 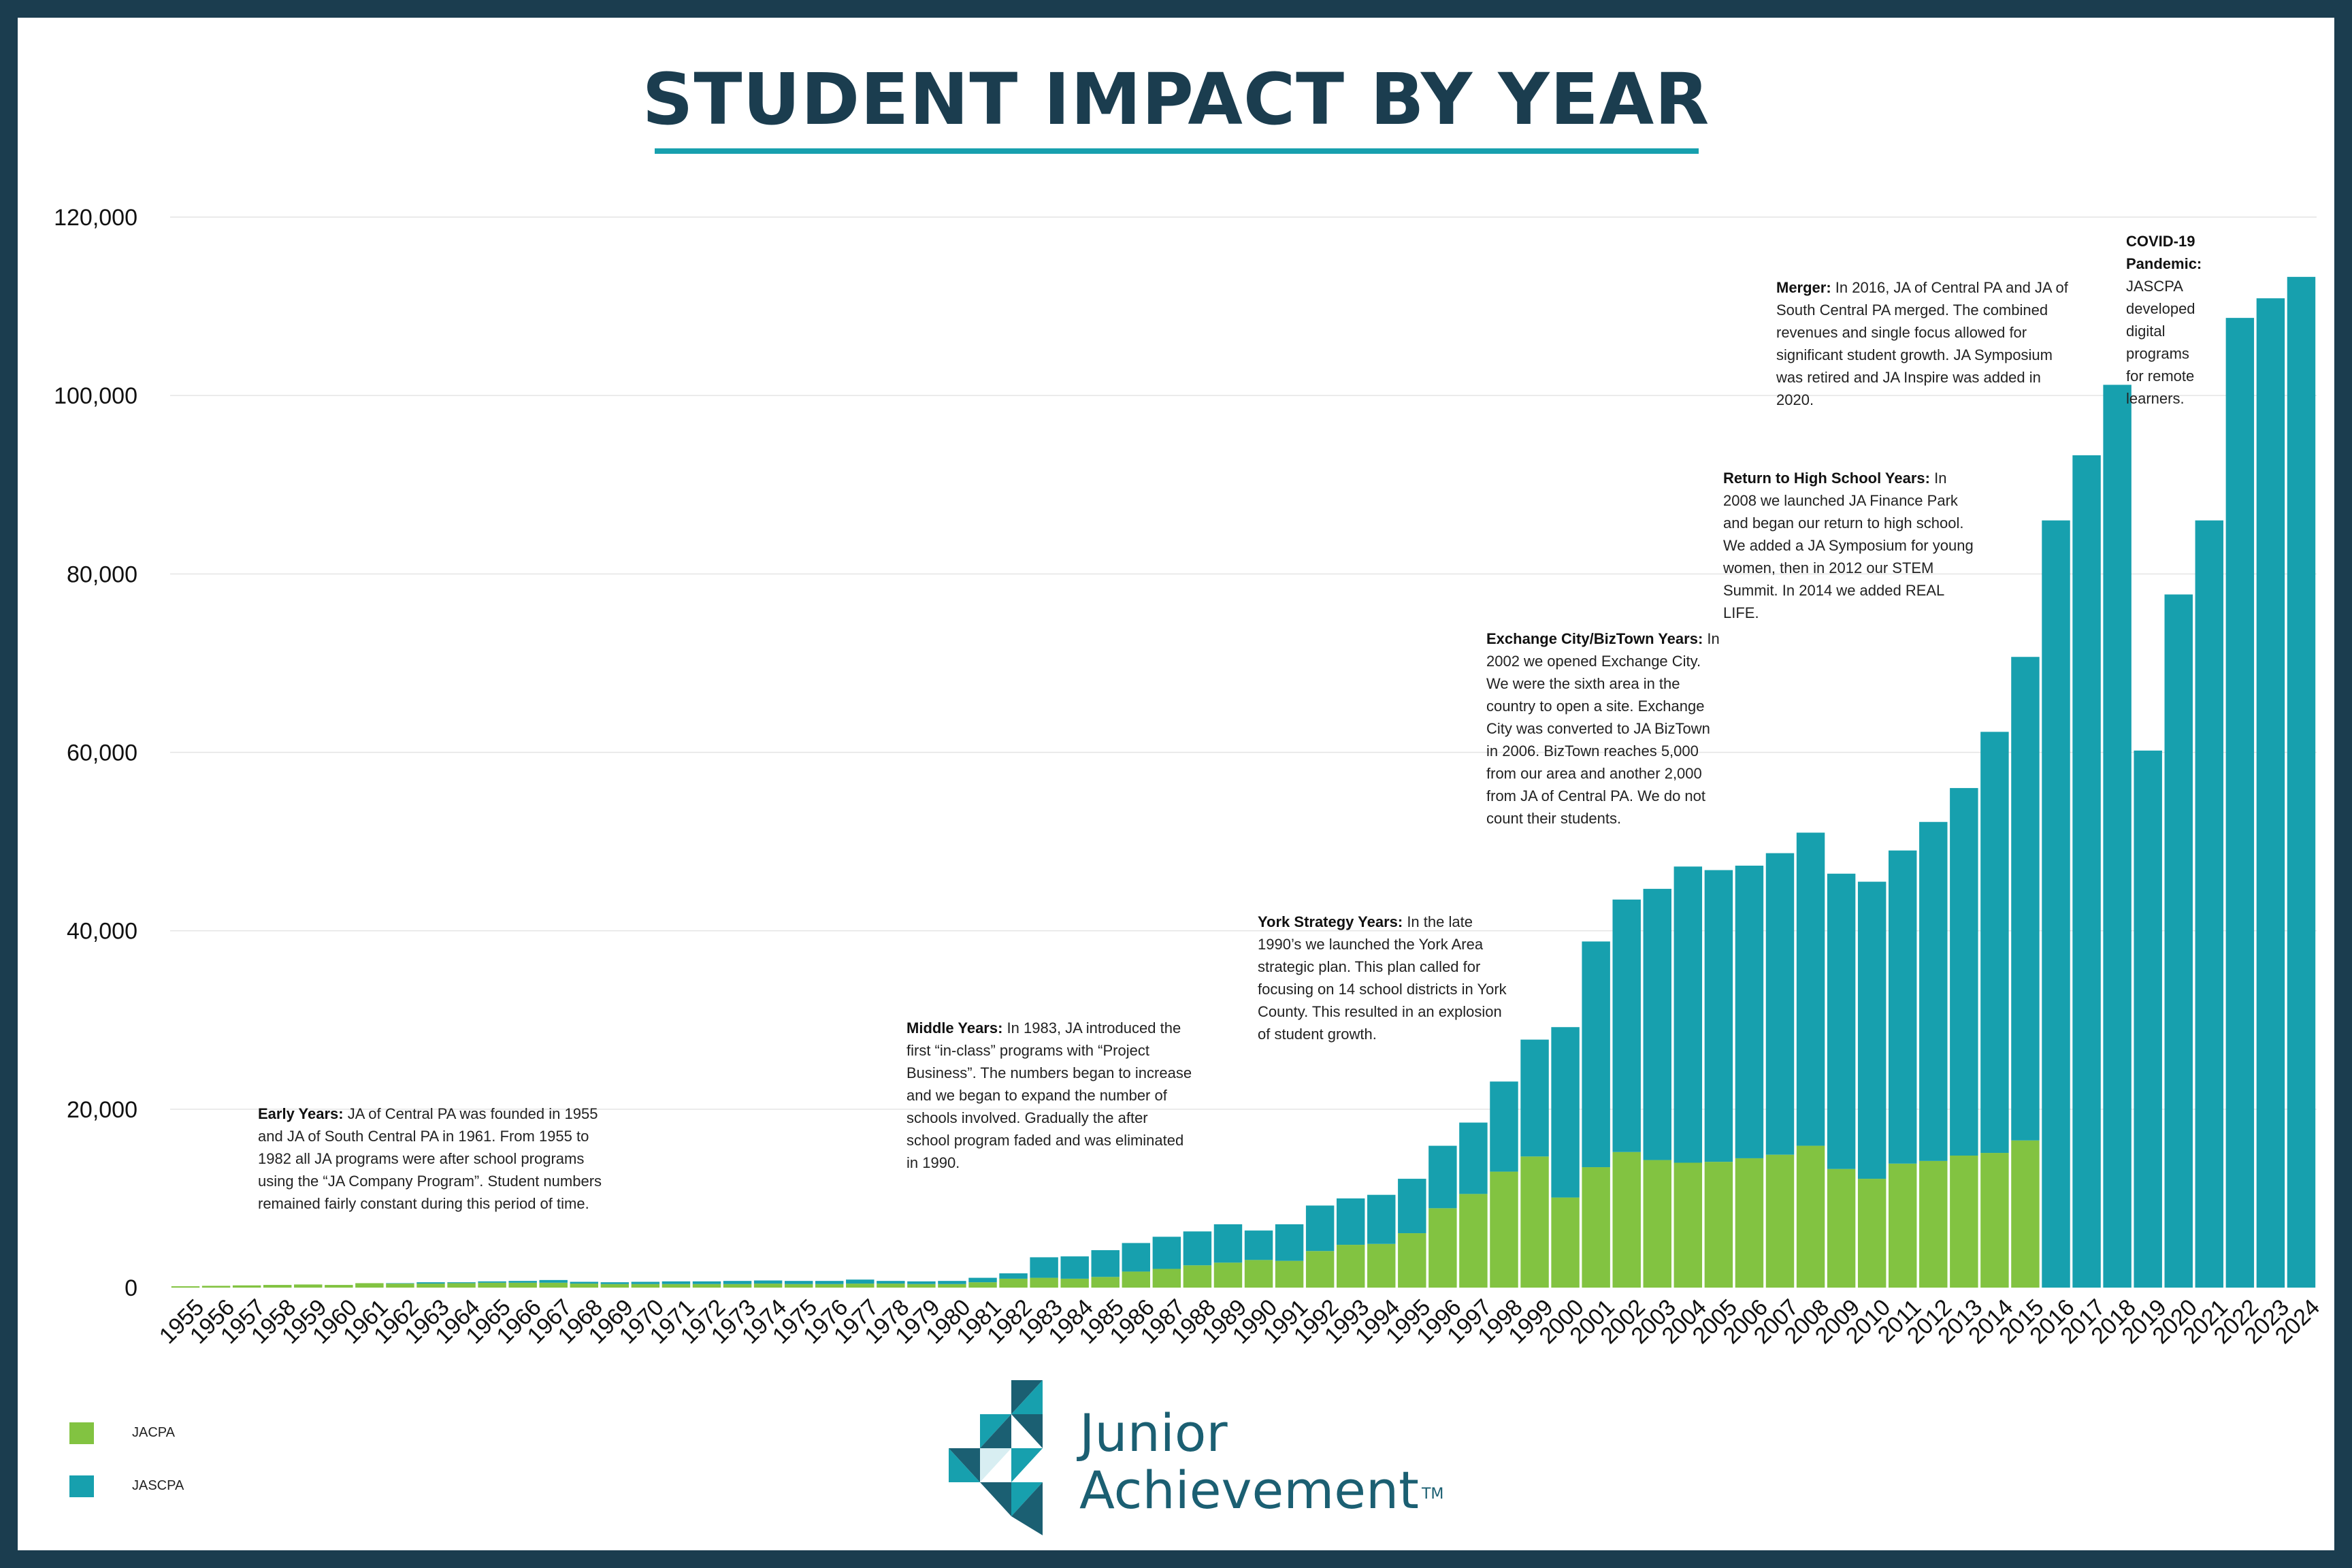 What do you see at coordinates (339, 1287) in the screenshot?
I see `bar-jacpa-1960` at bounding box center [339, 1287].